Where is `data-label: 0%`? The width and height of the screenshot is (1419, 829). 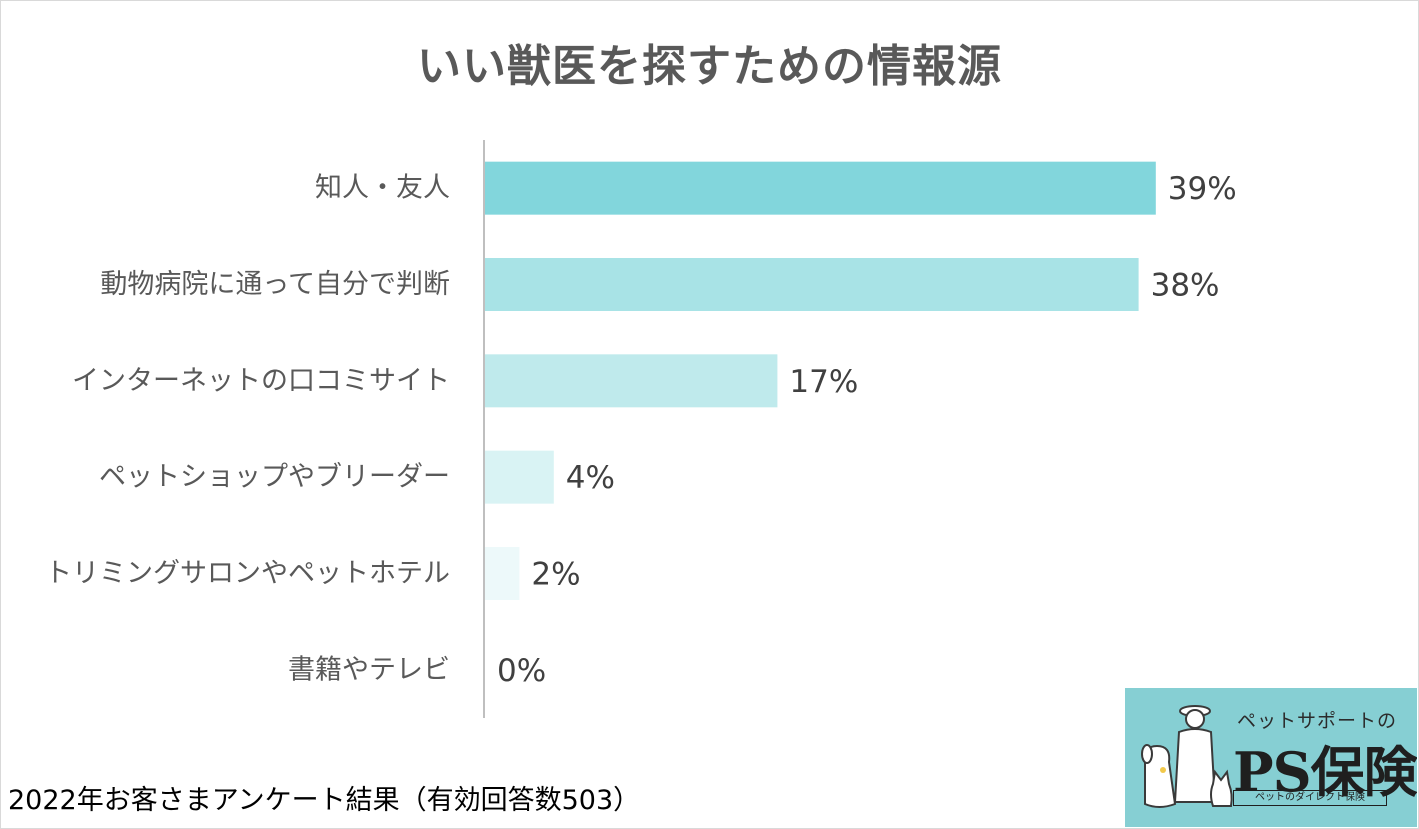 data-label: 0% is located at coordinates (521, 671).